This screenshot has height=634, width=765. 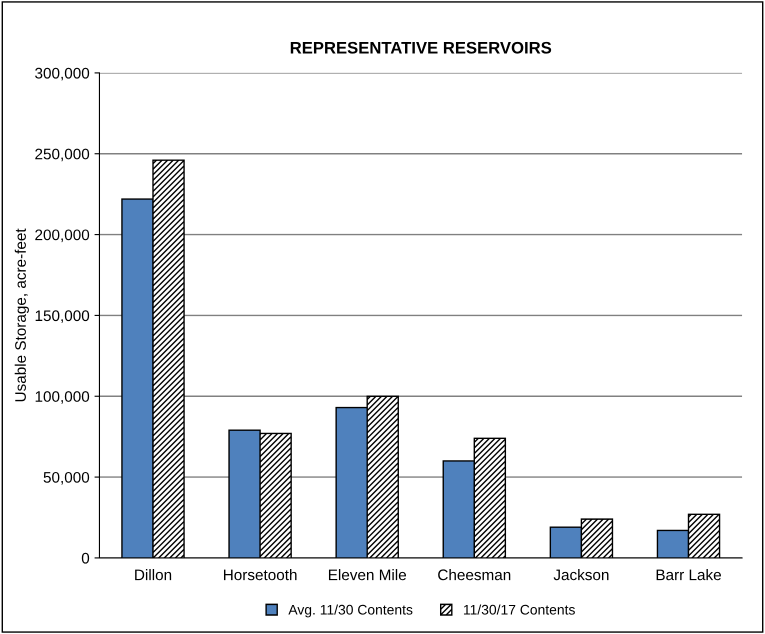 I want to click on x-tick-label: Jackson, so click(x=581, y=574).